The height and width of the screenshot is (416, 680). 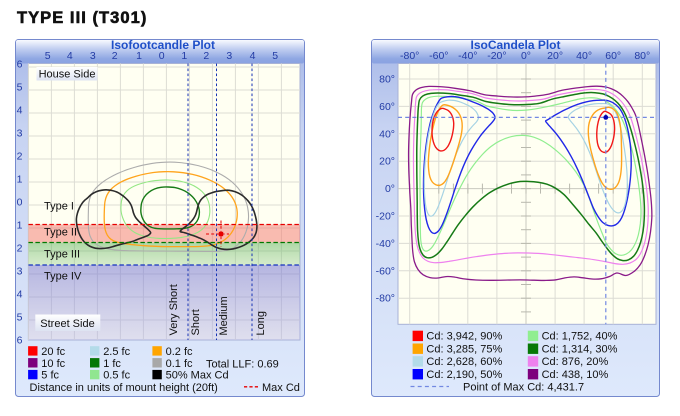 I want to click on svg-text: 20 fc, so click(x=53, y=352).